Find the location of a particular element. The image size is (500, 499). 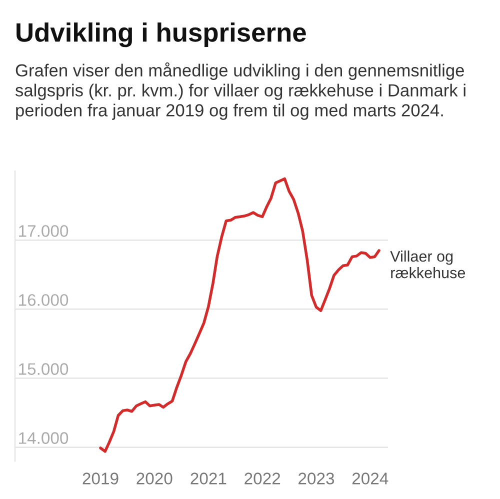

x-tick-label: 2022 is located at coordinates (262, 478).